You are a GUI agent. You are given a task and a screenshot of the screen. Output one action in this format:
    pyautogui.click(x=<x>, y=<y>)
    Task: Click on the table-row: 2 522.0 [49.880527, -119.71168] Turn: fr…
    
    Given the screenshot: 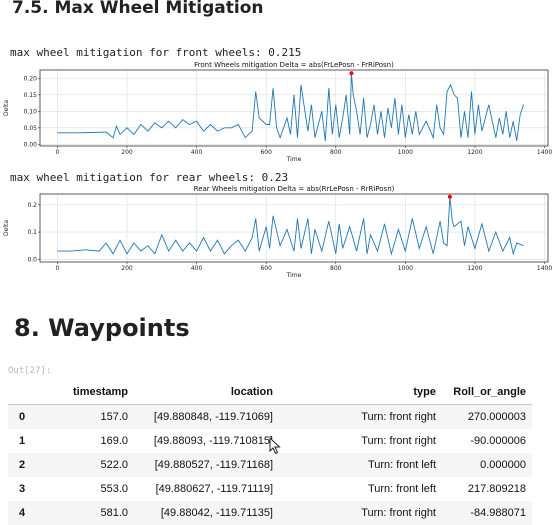 What is the action you would take?
    pyautogui.click(x=270, y=465)
    